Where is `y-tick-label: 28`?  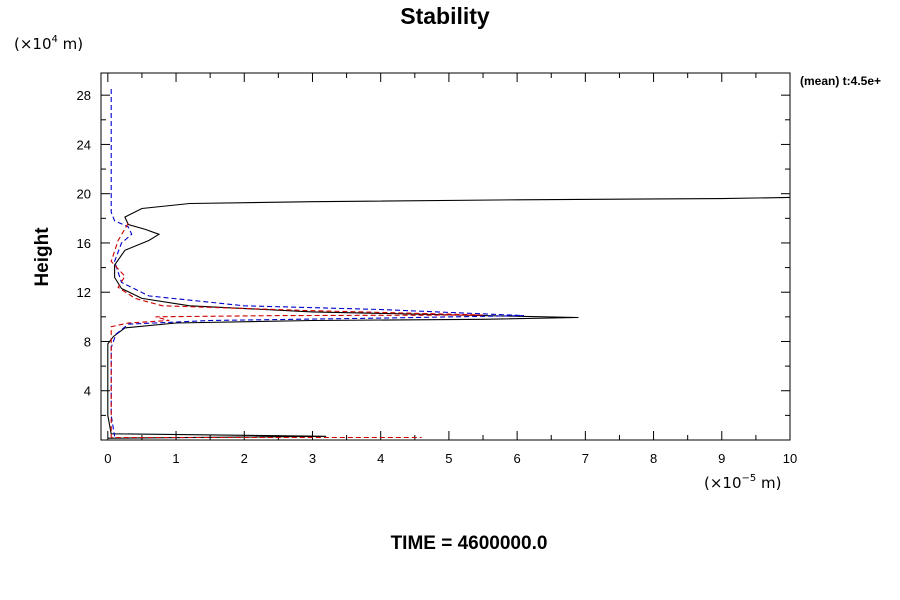
y-tick-label: 28 is located at coordinates (84, 95).